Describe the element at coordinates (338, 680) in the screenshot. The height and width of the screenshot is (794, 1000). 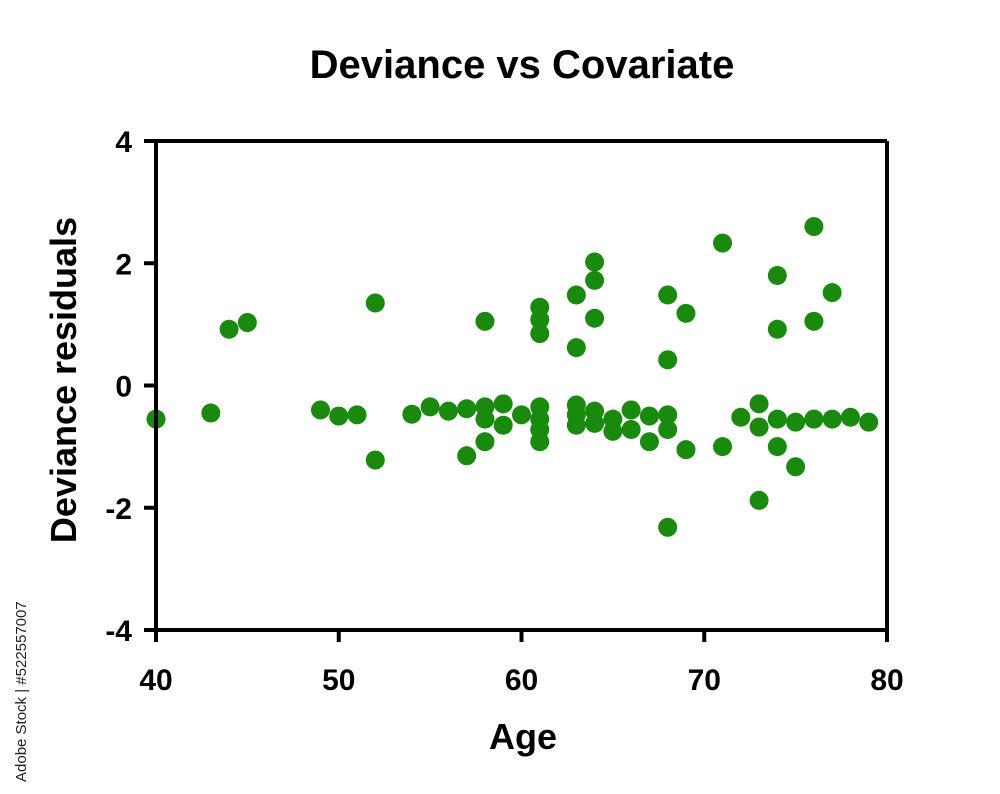
I see `x-tick-label: 50` at that location.